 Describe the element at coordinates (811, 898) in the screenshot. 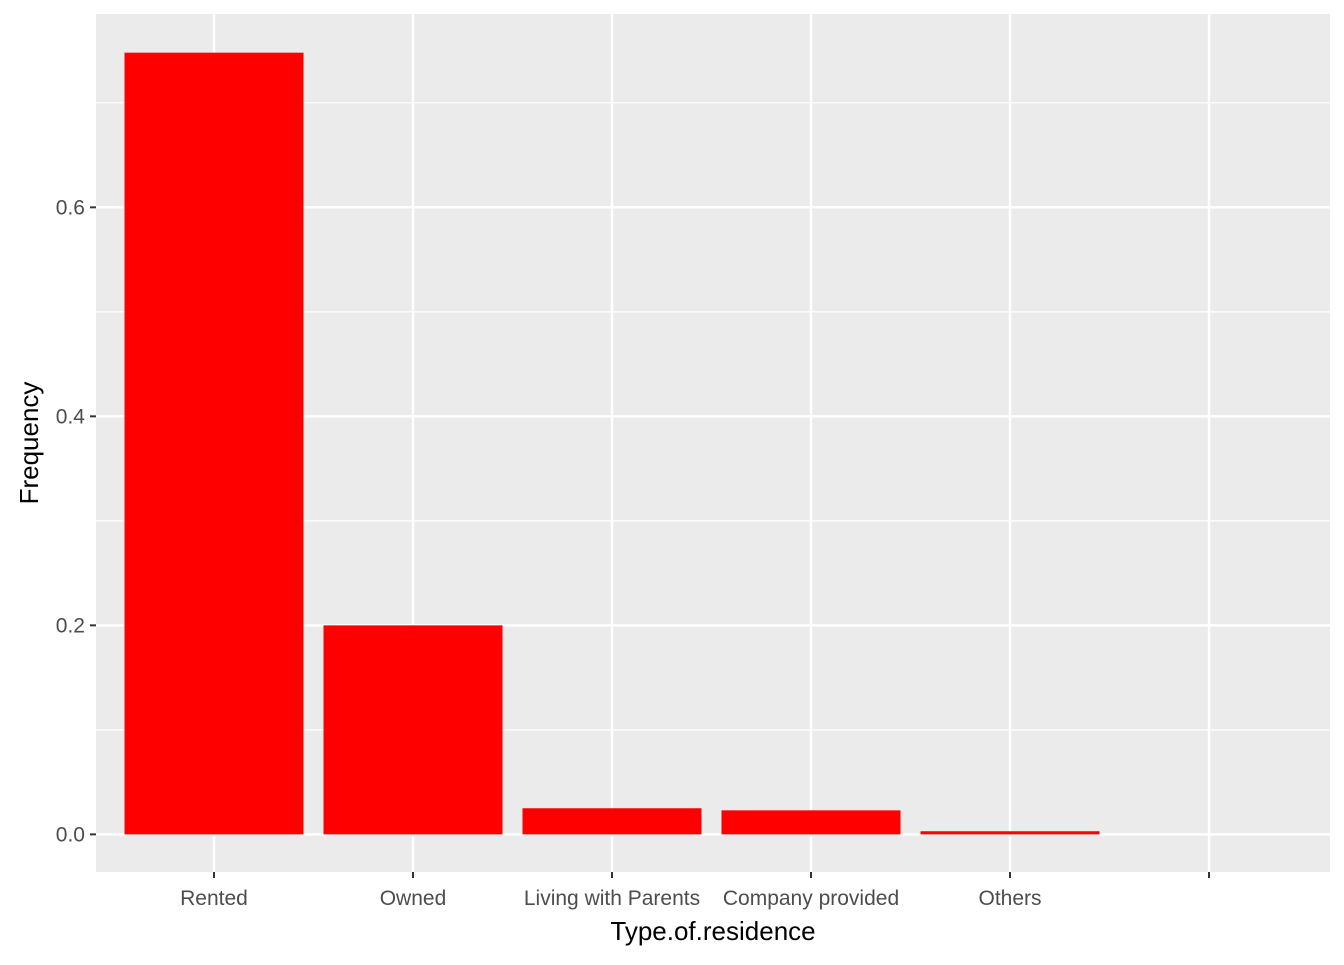

I see `x-tick-label: Company provided` at that location.